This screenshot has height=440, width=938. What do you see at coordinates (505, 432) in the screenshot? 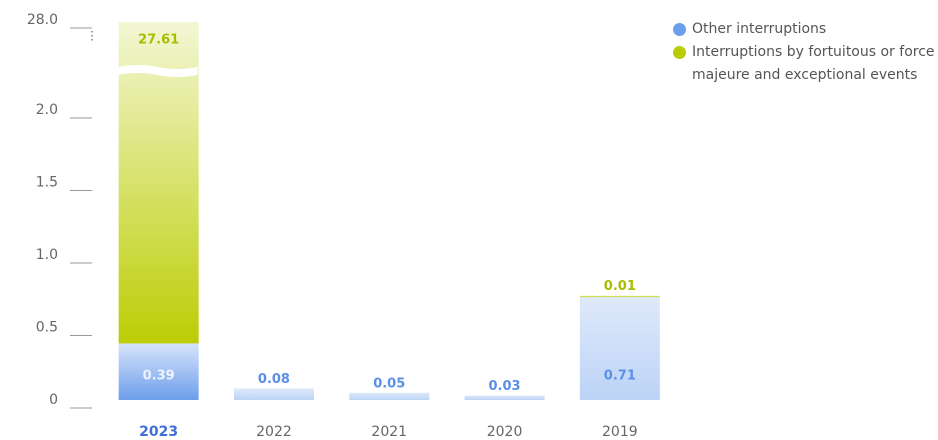
I see `x-tick-label: 2020` at bounding box center [505, 432].